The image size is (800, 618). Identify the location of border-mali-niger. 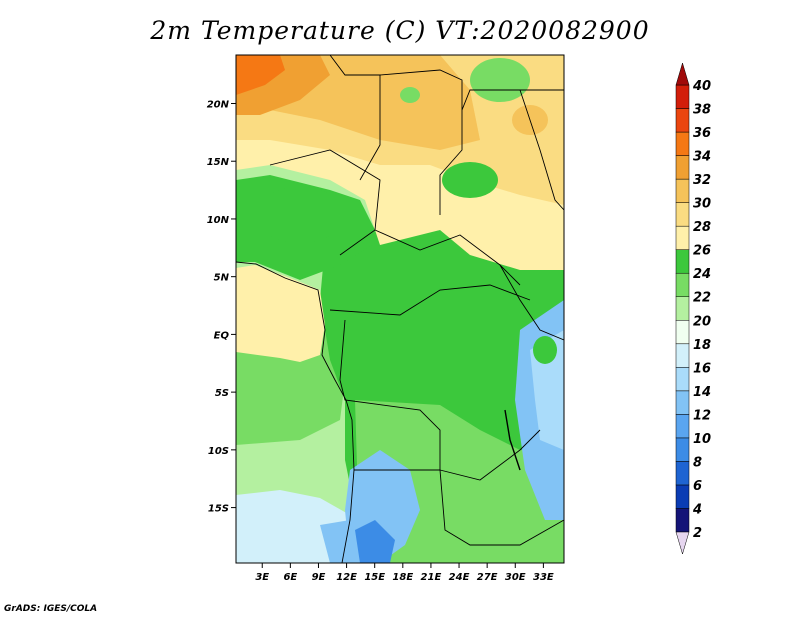
(308, 118).